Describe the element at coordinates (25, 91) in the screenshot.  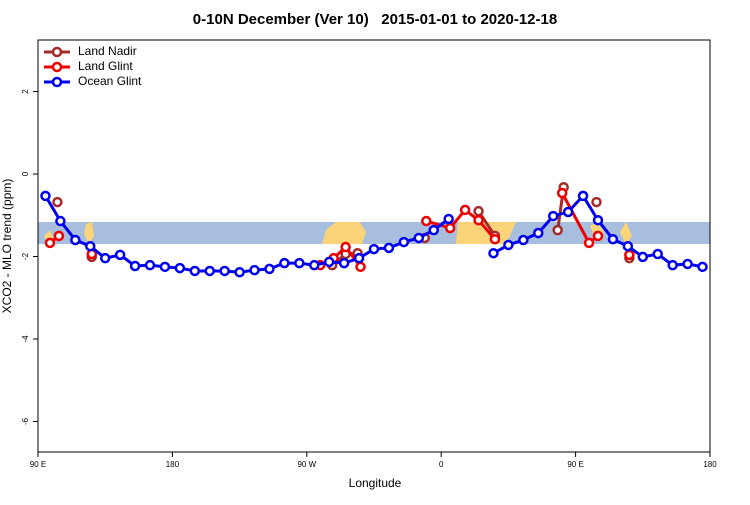
I see `y-tick-label: 2` at that location.